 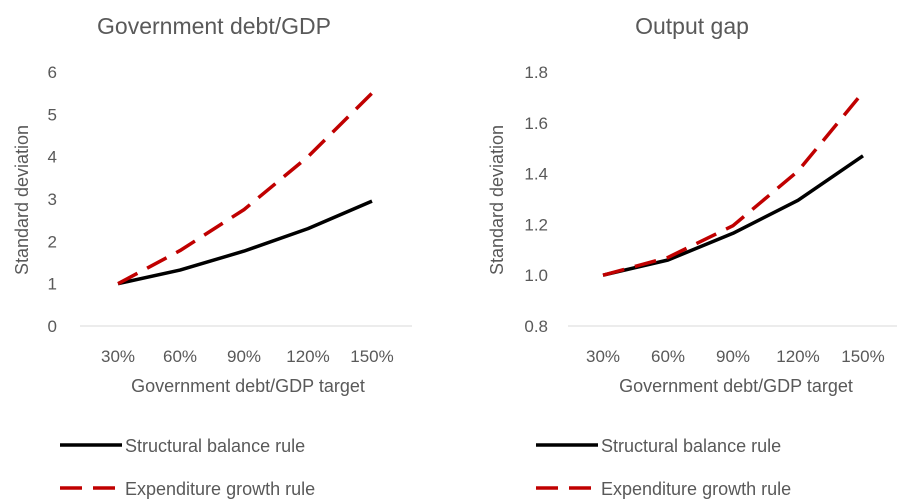 What do you see at coordinates (52, 157) in the screenshot?
I see `y-tick-label: 4` at bounding box center [52, 157].